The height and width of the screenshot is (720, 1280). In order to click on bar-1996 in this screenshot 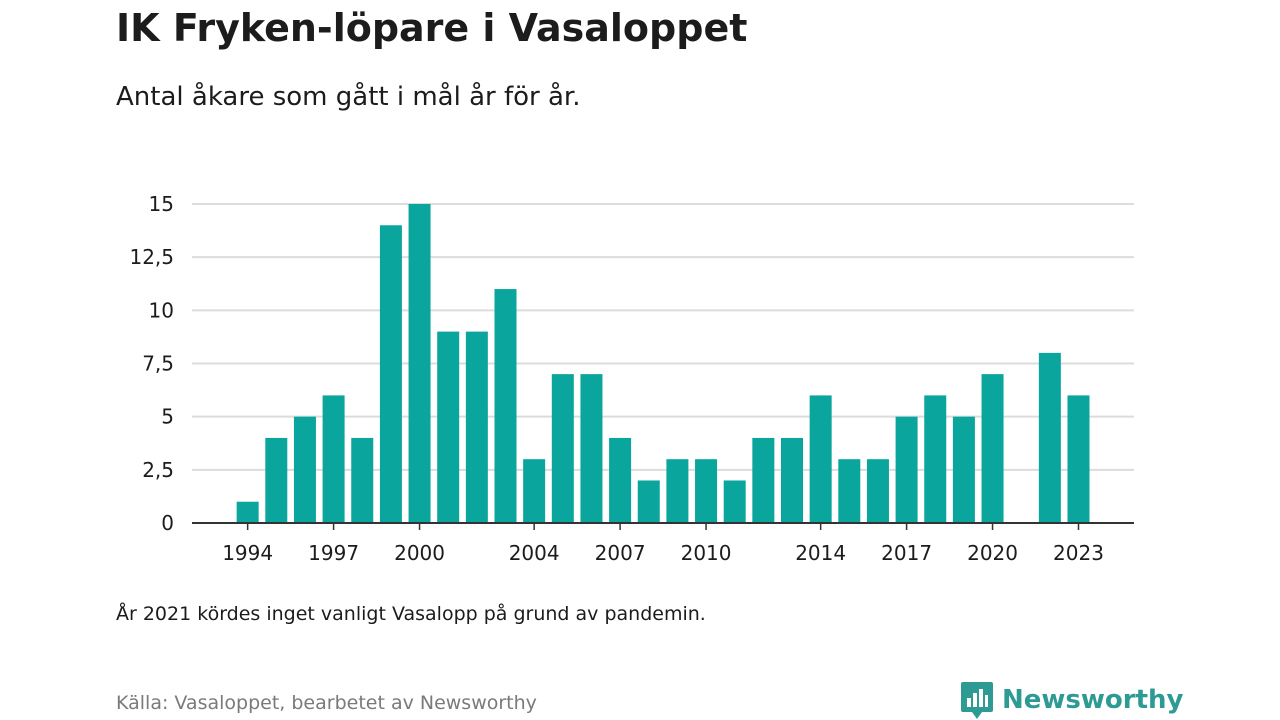, I will do `click(304, 469)`.